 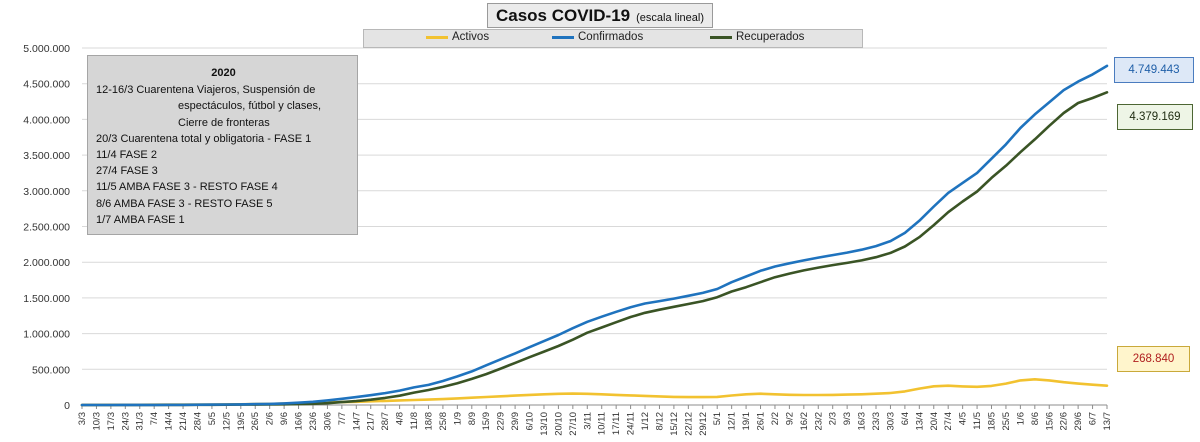 I want to click on x-tick-label: 20/10, so click(x=558, y=424).